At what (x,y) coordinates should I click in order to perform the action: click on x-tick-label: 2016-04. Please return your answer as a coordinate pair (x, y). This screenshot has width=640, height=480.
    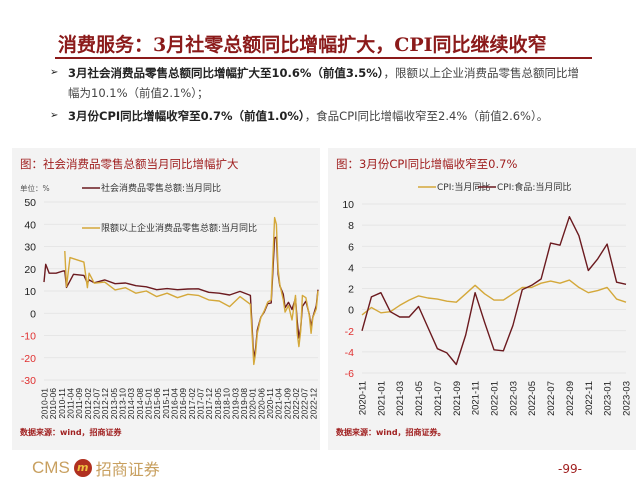
    Looking at the image, I should click on (175, 403).